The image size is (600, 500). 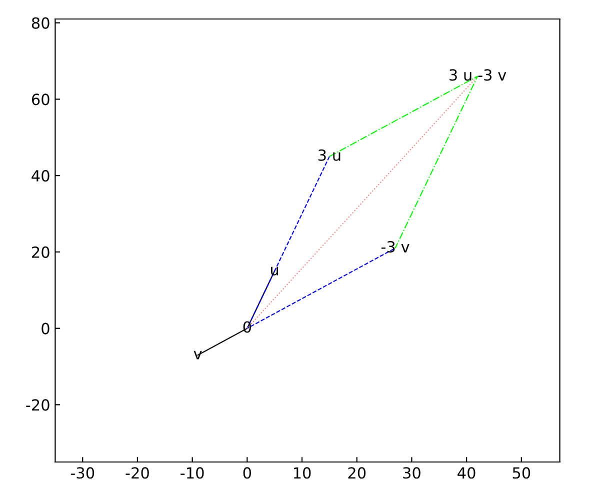 What do you see at coordinates (46, 328) in the screenshot?
I see `y-tick-label: 0` at bounding box center [46, 328].